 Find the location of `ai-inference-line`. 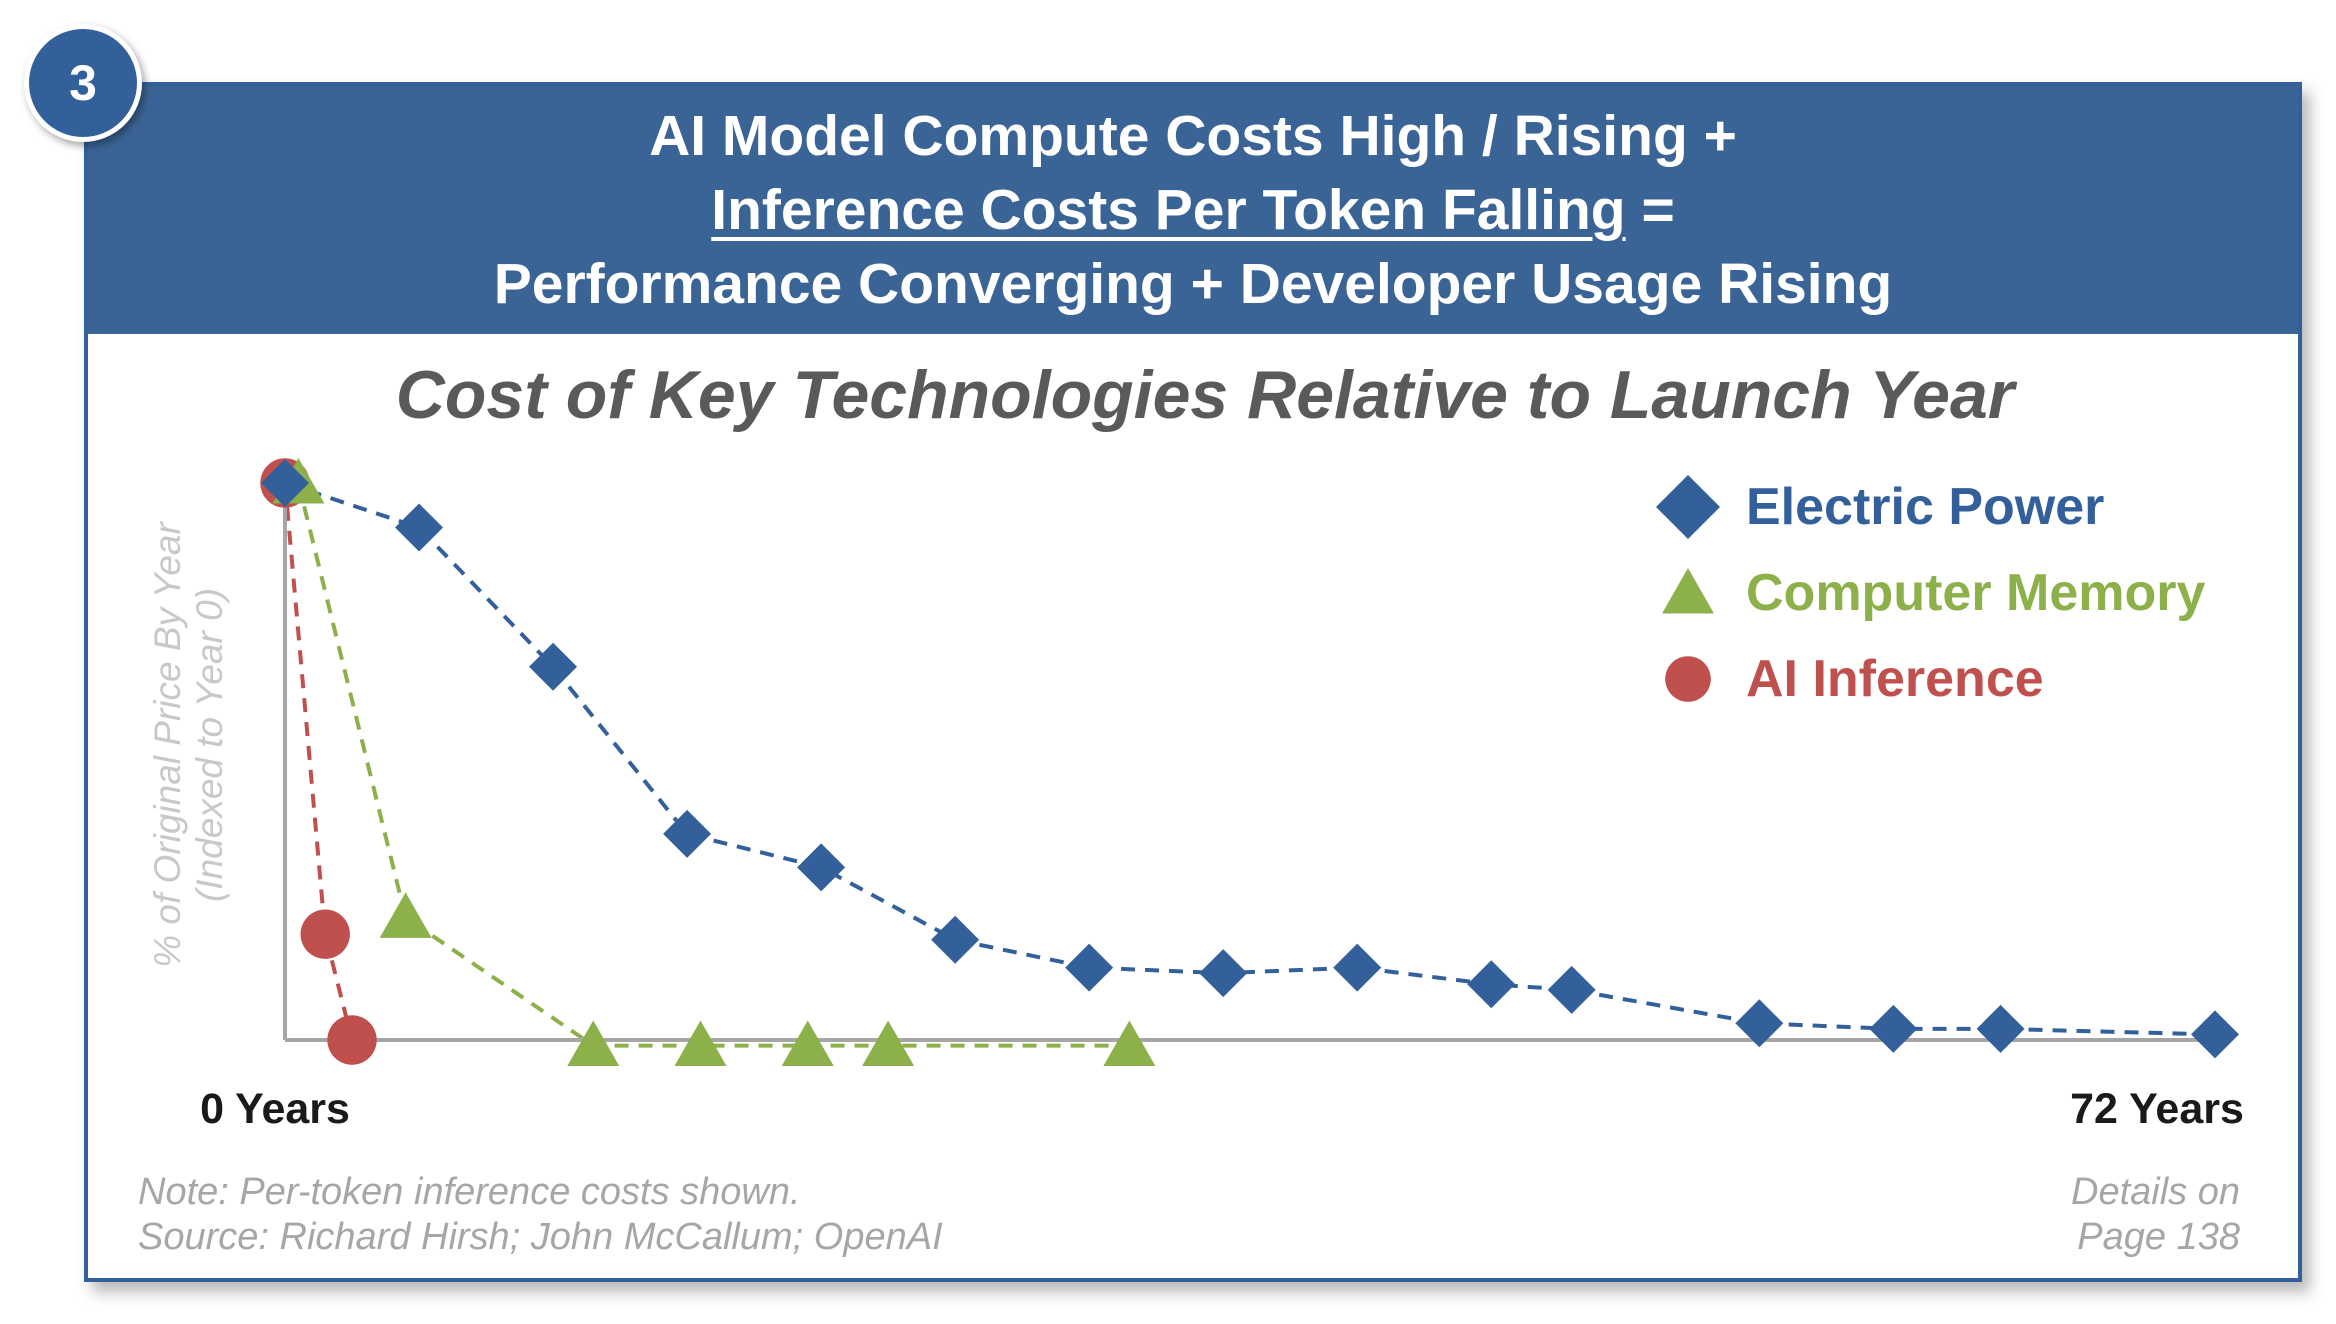

ai-inference-line is located at coordinates (318, 761).